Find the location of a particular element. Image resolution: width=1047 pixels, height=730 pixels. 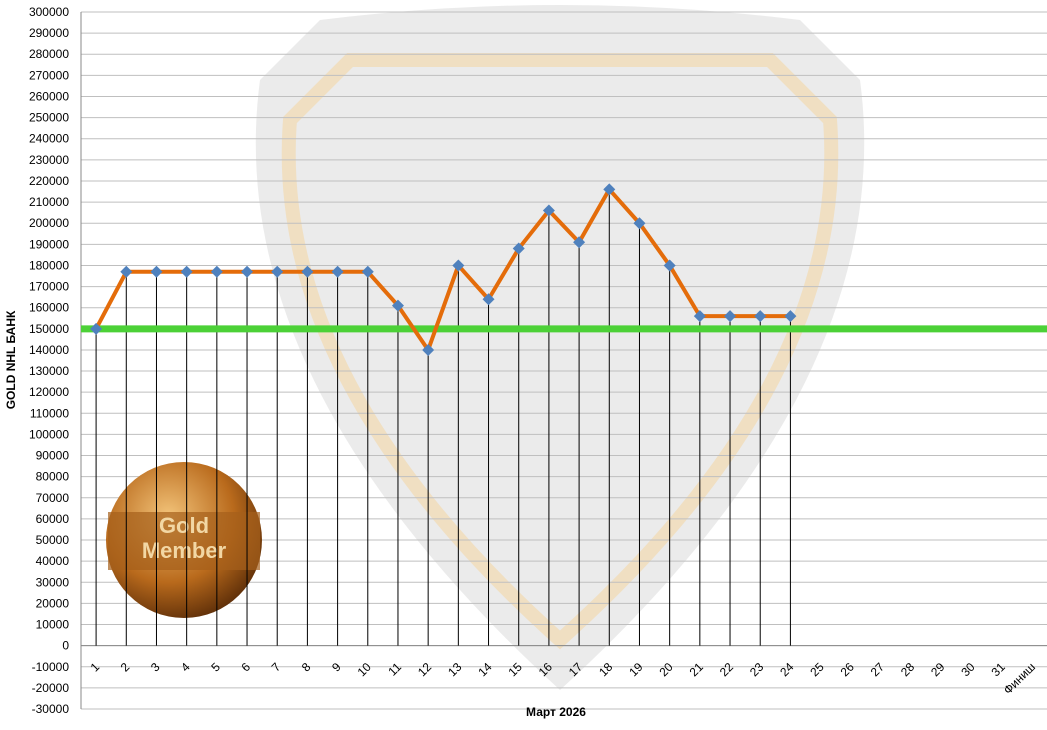

y-tick-label: 290000 is located at coordinates (49, 33).